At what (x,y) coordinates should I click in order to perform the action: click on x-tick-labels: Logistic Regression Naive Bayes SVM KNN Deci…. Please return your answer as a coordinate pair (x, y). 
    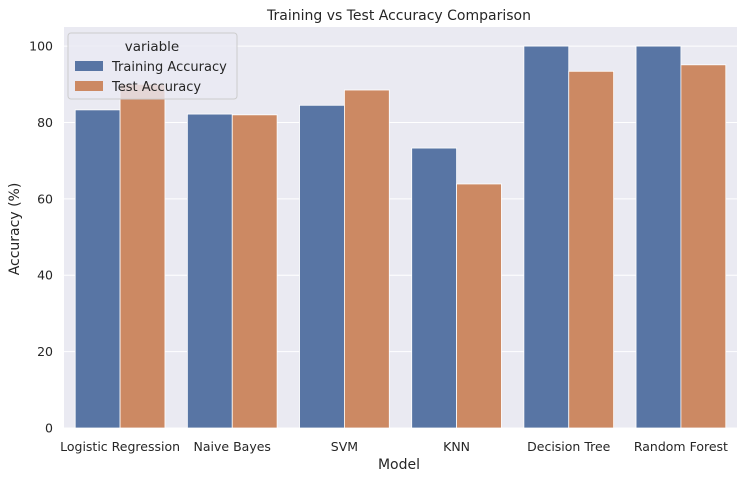
    Looking at the image, I should click on (394, 446).